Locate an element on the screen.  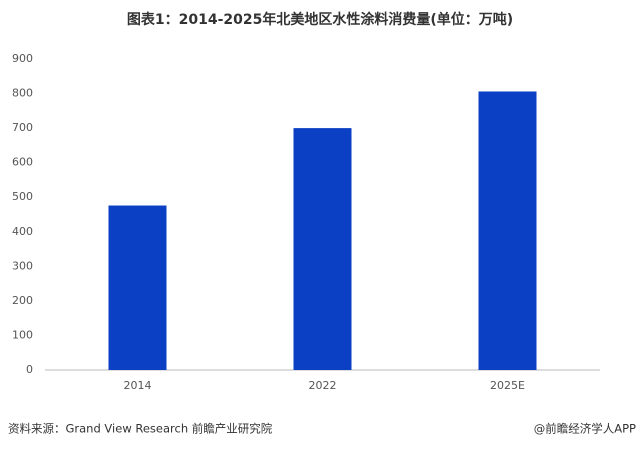
y-tick-label: 600 is located at coordinates (22, 162).